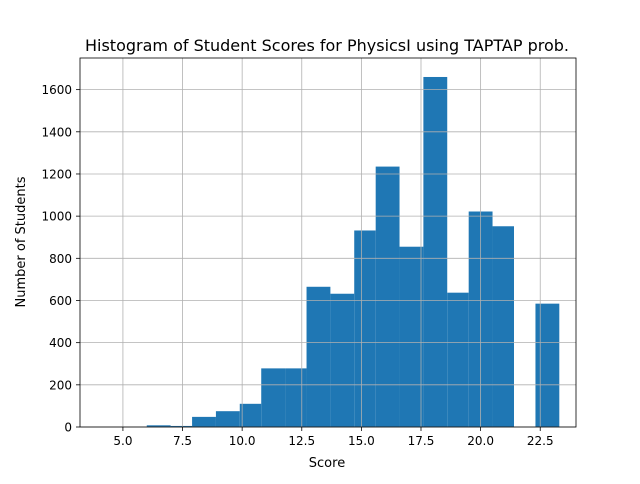  What do you see at coordinates (242, 441) in the screenshot?
I see `x-tick-label: 10.0` at bounding box center [242, 441].